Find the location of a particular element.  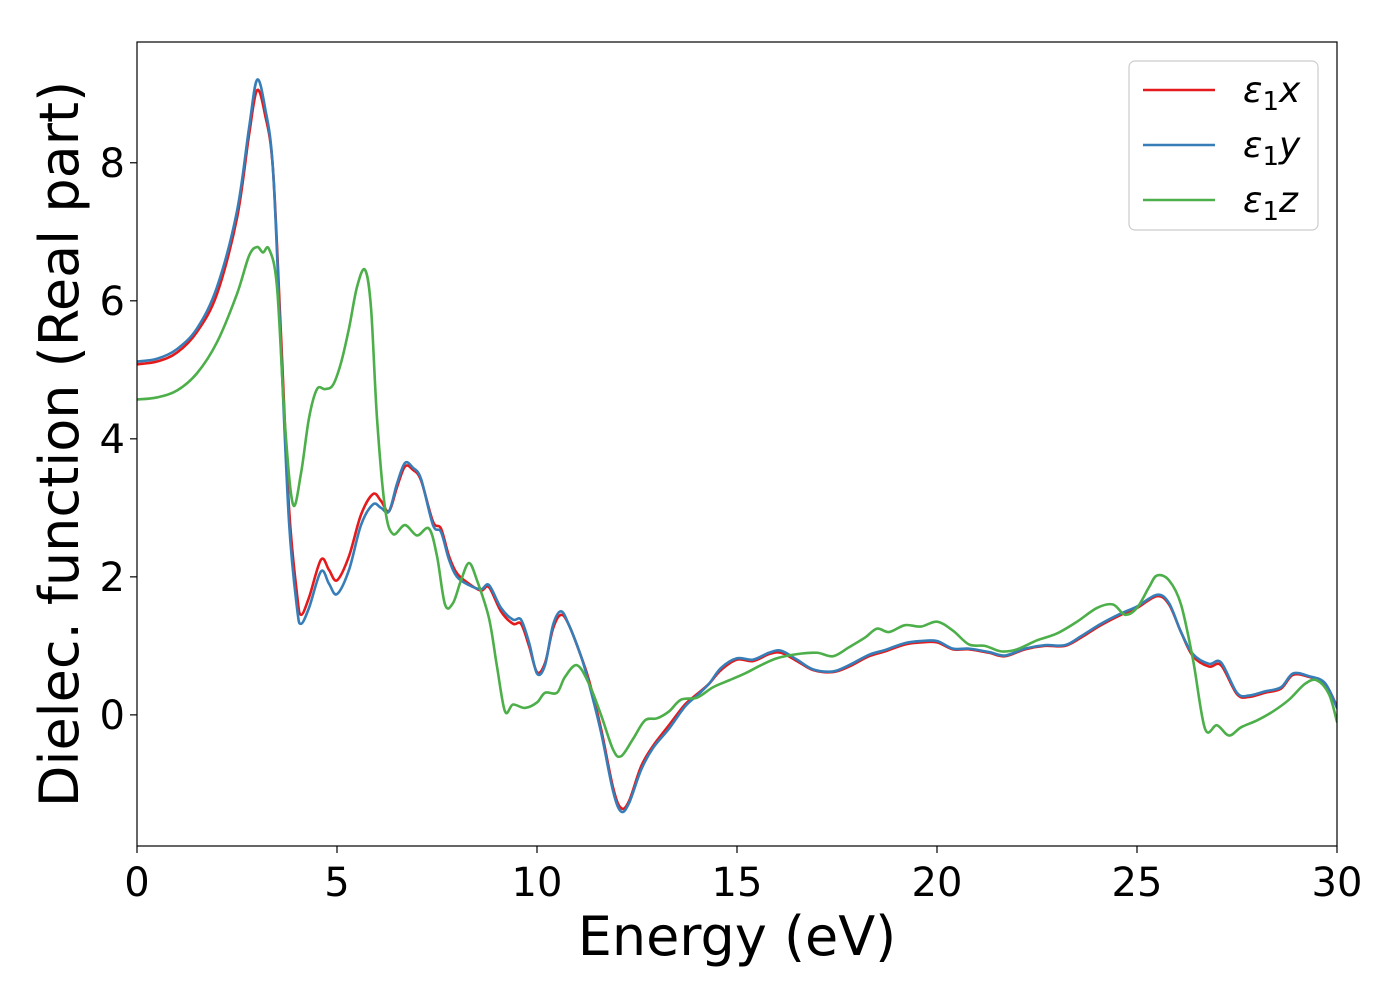

y-tick-label: 8 is located at coordinates (112, 164).